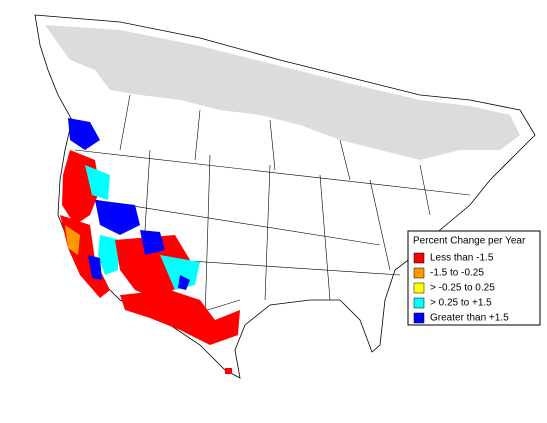 The height and width of the screenshot is (423, 547). What do you see at coordinates (461, 303) in the screenshot?
I see `legend-label: > 0.25 to +1.5` at bounding box center [461, 303].